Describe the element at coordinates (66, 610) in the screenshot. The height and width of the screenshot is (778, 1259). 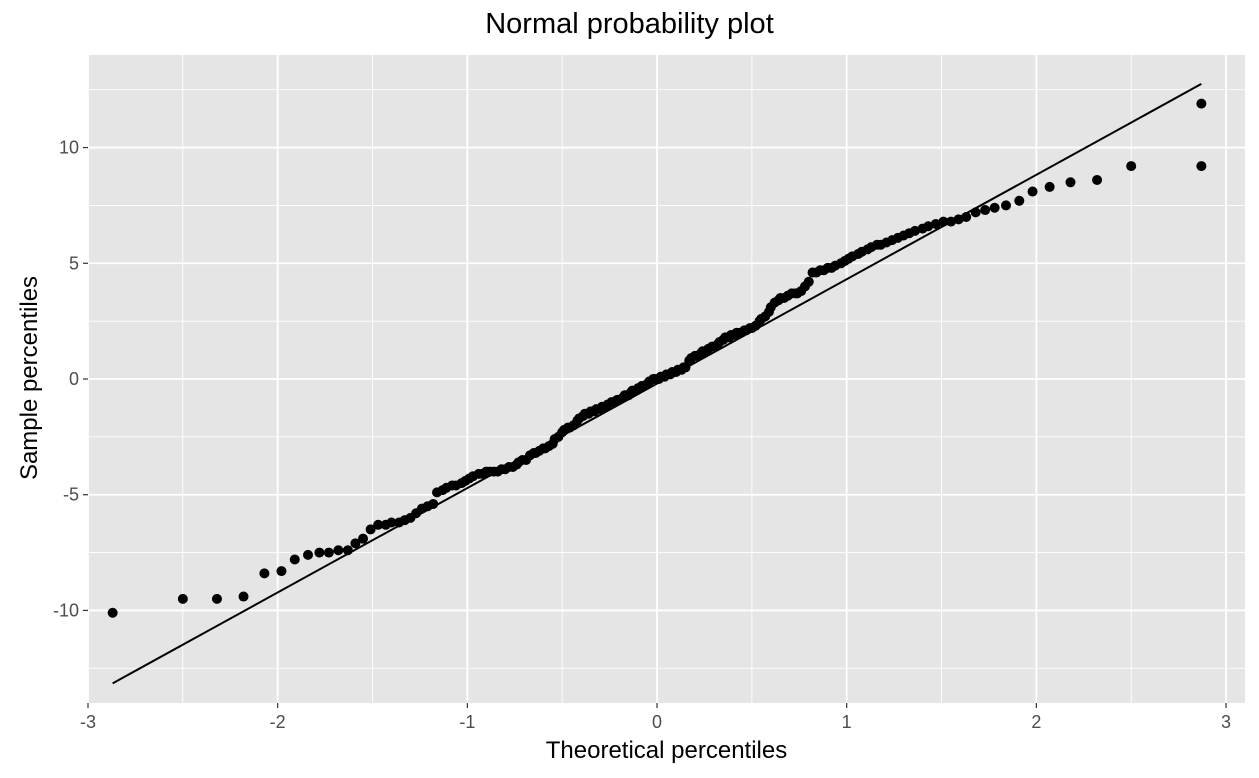
I see `y-tick-label: -10` at that location.